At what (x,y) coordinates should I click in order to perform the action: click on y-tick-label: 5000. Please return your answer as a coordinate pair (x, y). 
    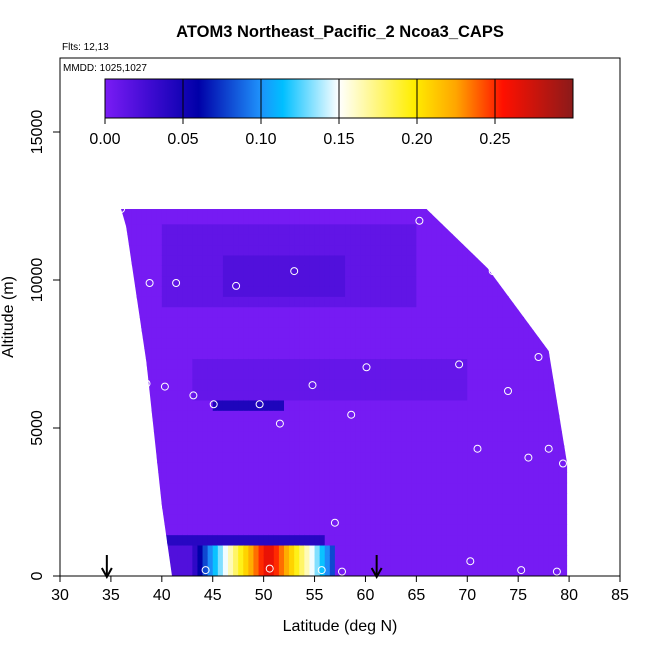
    Looking at the image, I should click on (37, 428).